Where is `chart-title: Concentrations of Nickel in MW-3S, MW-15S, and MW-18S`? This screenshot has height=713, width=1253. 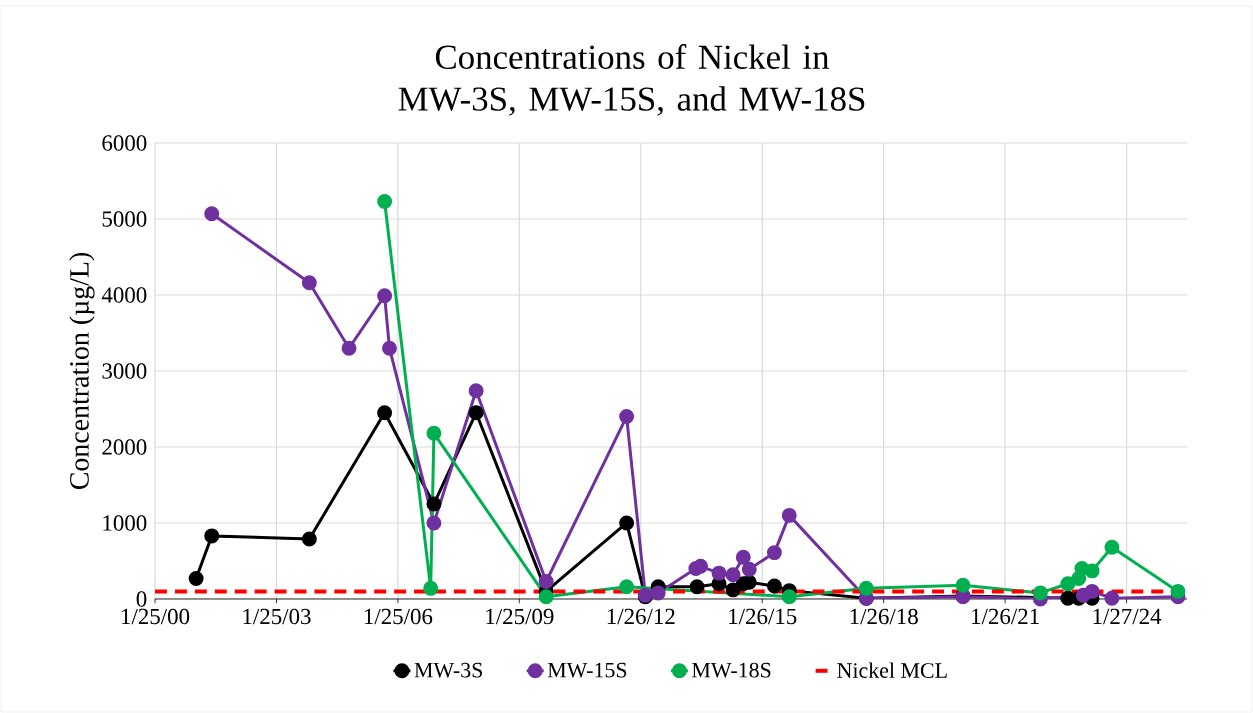
chart-title: Concentrations of Nickel in MW-3S, MW-15S, and MW-18S is located at coordinates (631, 80).